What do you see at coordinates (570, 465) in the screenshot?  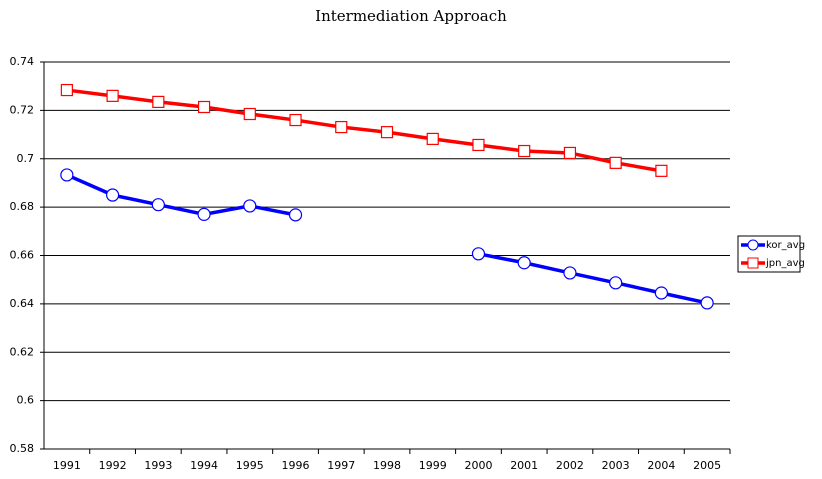 I see `x-tick-label: 2002` at bounding box center [570, 465].